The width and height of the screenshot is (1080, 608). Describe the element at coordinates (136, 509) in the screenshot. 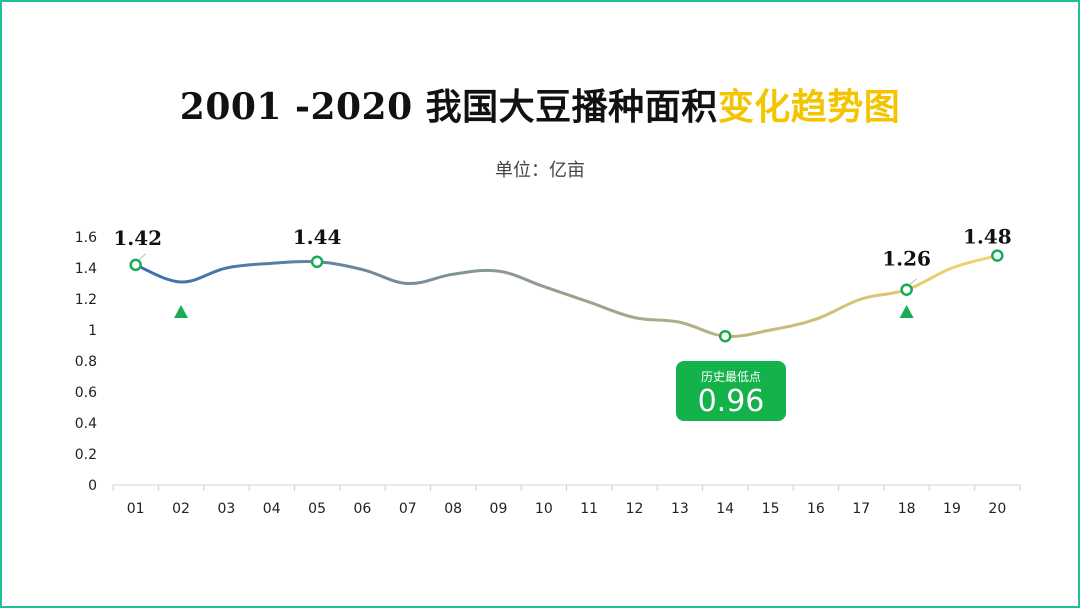

I see `x-tick-label: 01` at that location.